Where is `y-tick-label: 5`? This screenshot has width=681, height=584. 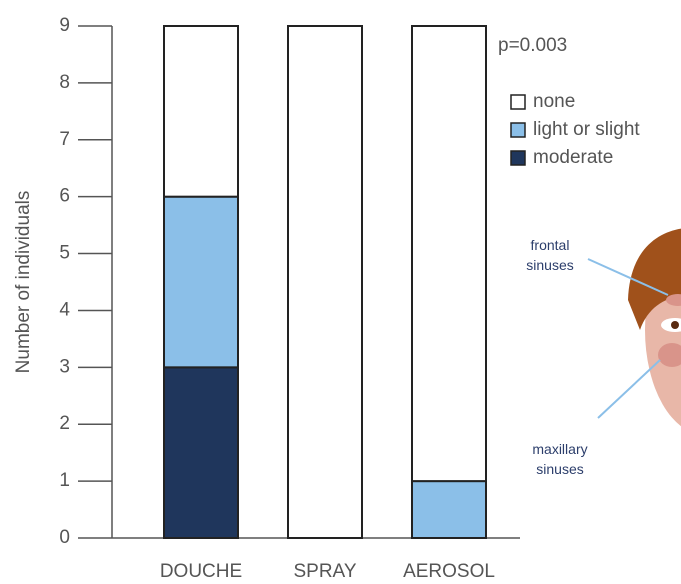
y-tick-label: 5 is located at coordinates (64, 253).